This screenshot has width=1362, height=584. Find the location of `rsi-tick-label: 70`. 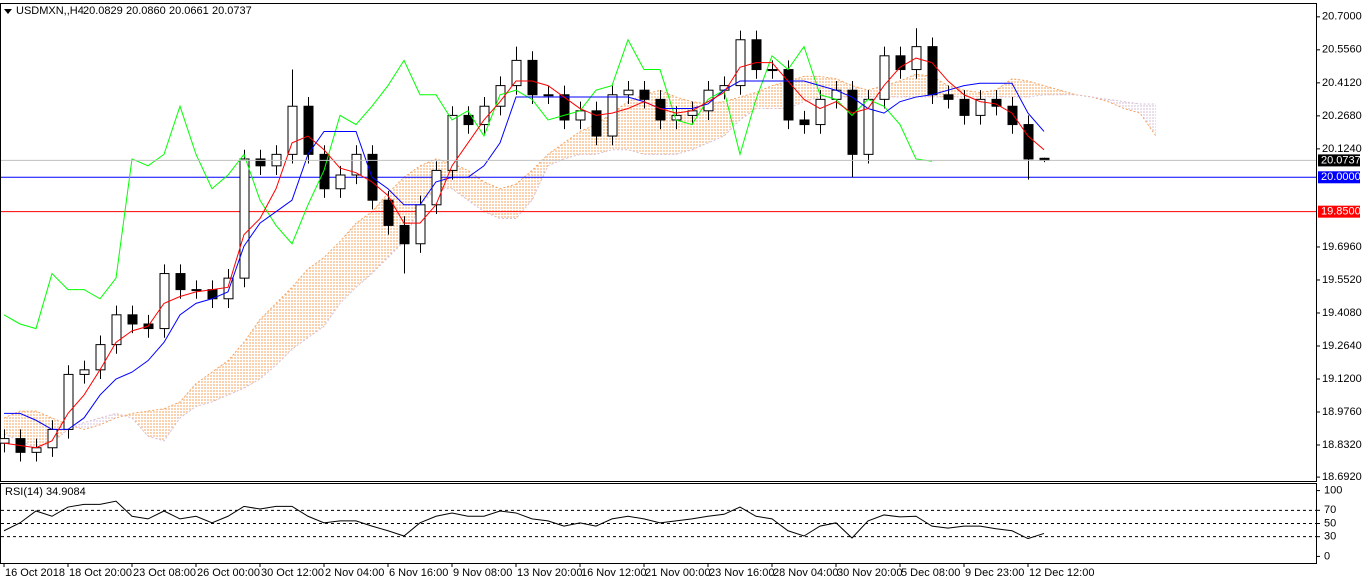

rsi-tick-label: 70 is located at coordinates (1330, 510).